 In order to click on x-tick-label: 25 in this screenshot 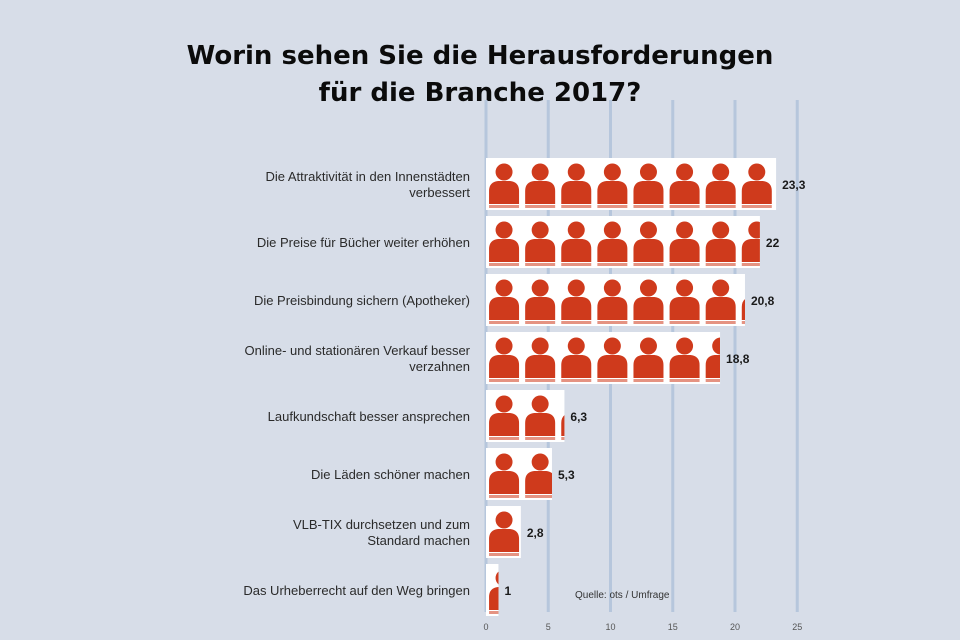, I will do `click(797, 627)`.